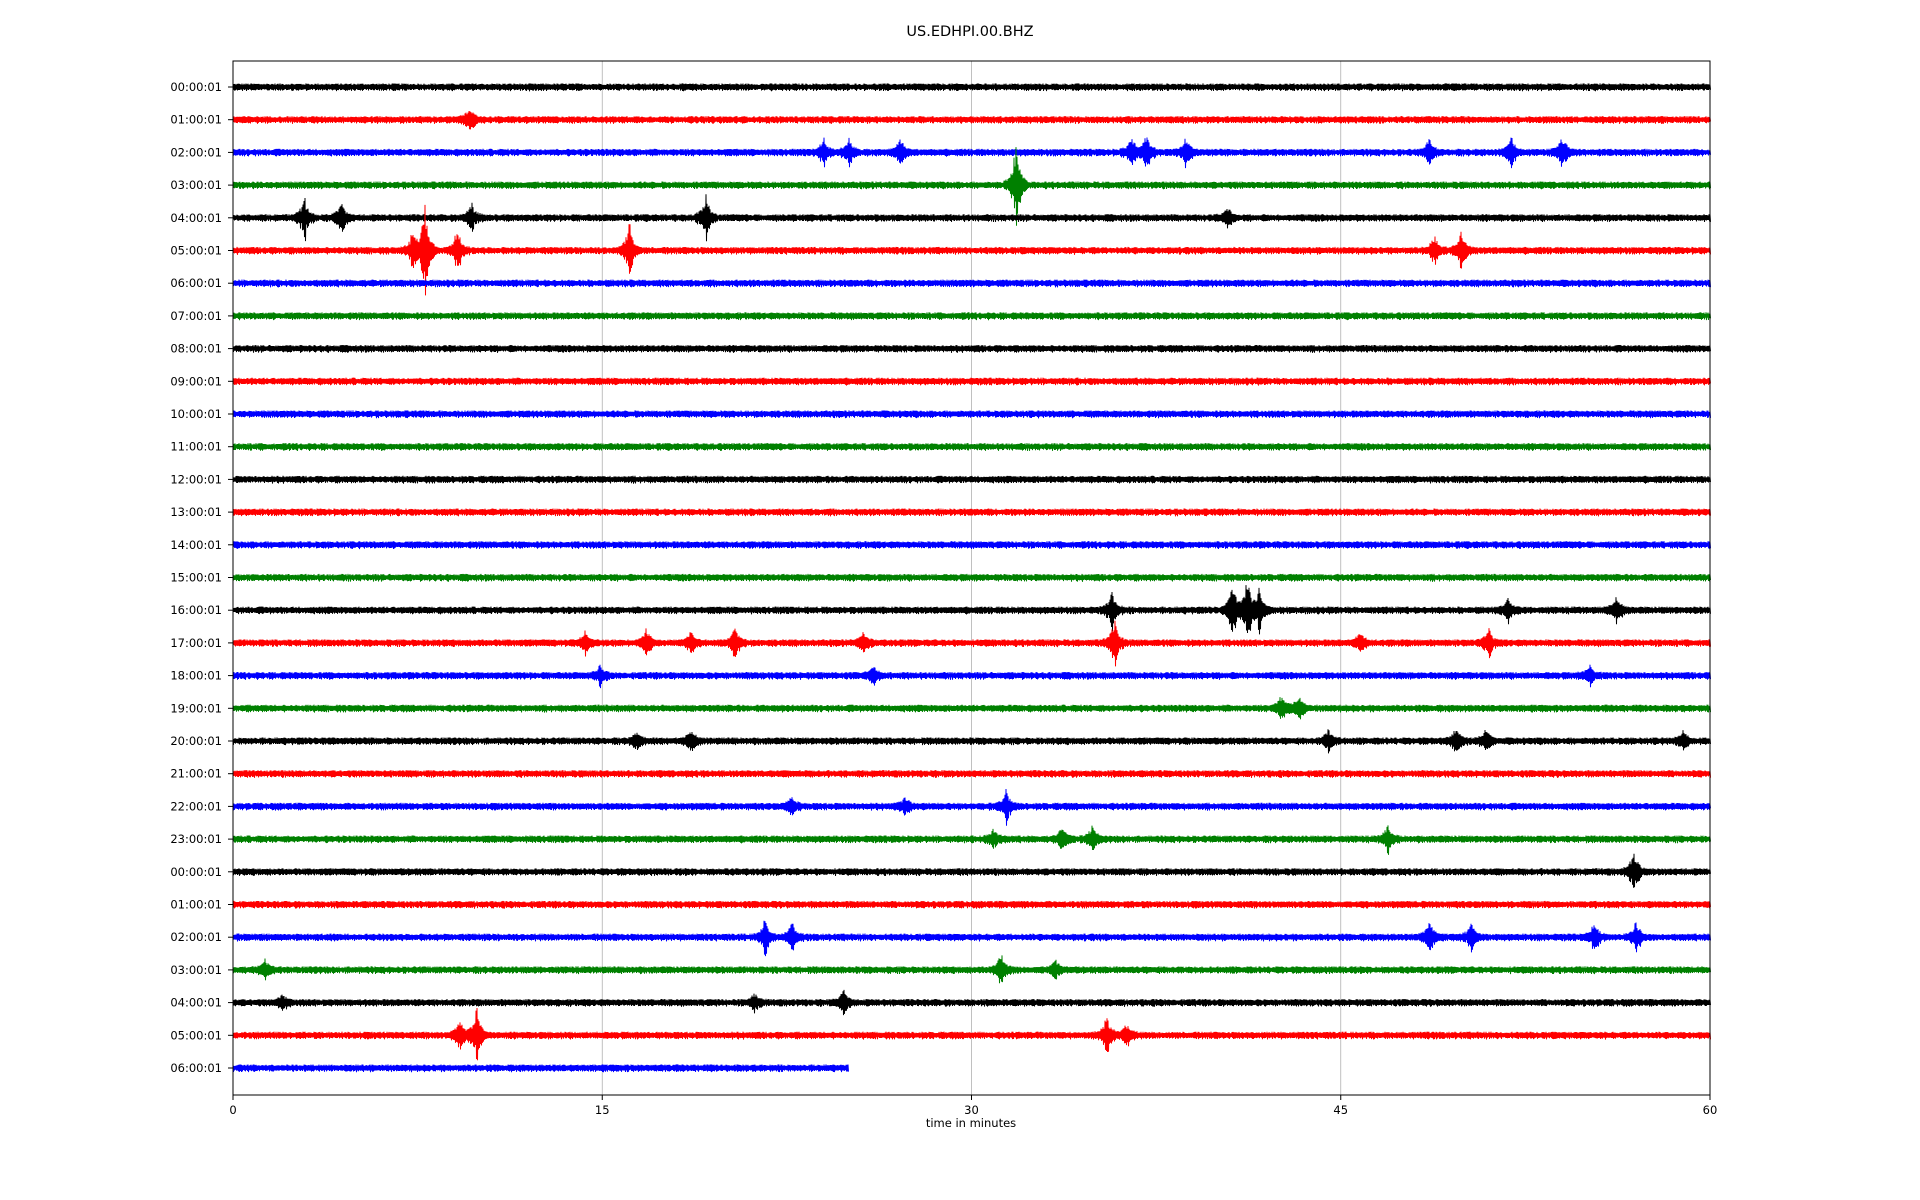 The width and height of the screenshot is (1920, 1200). I want to click on row-time-label: 18:00:01, so click(196, 676).